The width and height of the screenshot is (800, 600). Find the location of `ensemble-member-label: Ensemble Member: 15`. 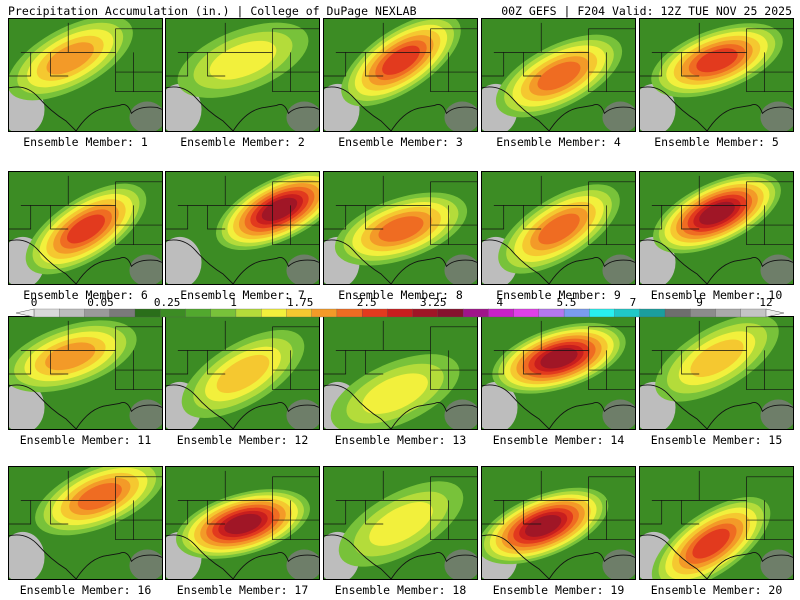

ensemble-member-label: Ensemble Member: 15 is located at coordinates (716, 440).